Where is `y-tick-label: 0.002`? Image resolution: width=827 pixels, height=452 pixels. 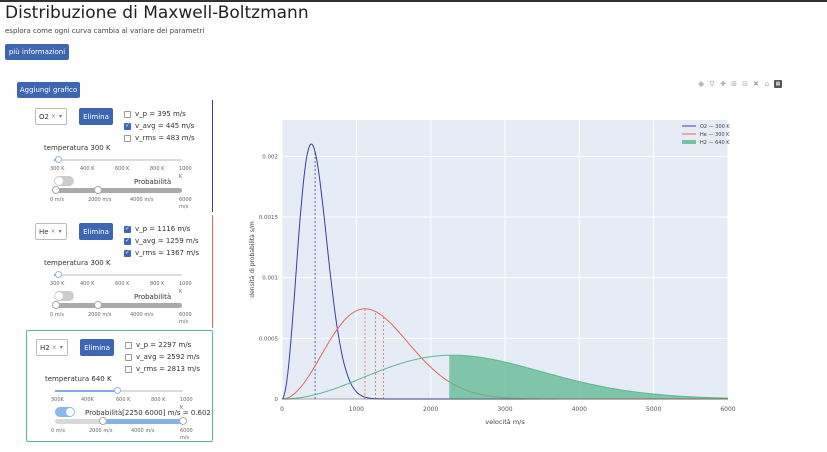
y-tick-label: 0.002 is located at coordinates (270, 157).